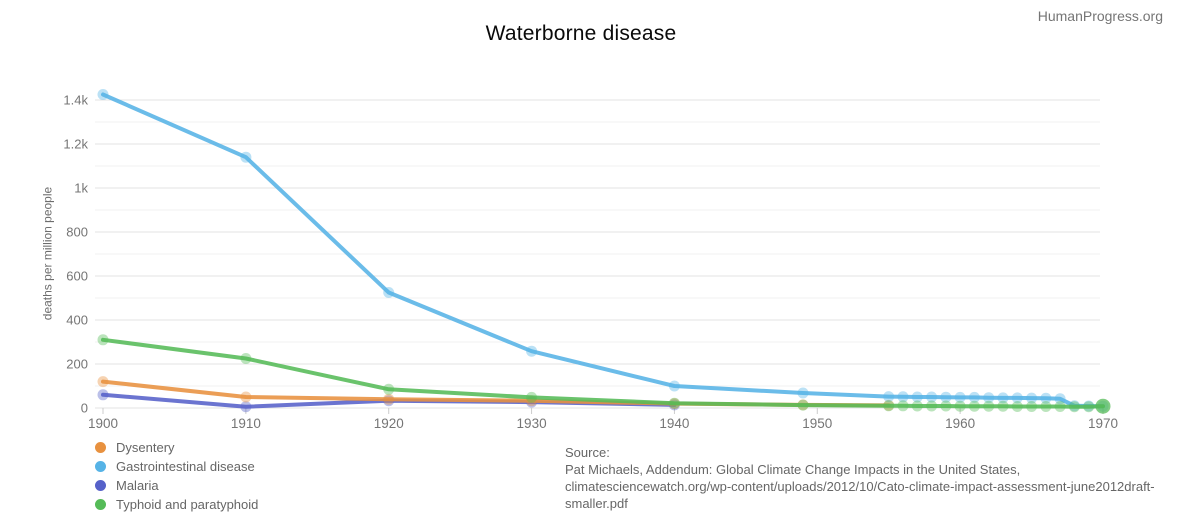 The width and height of the screenshot is (1200, 520). What do you see at coordinates (581, 33) in the screenshot?
I see `chart-title: Waterborne disease` at bounding box center [581, 33].